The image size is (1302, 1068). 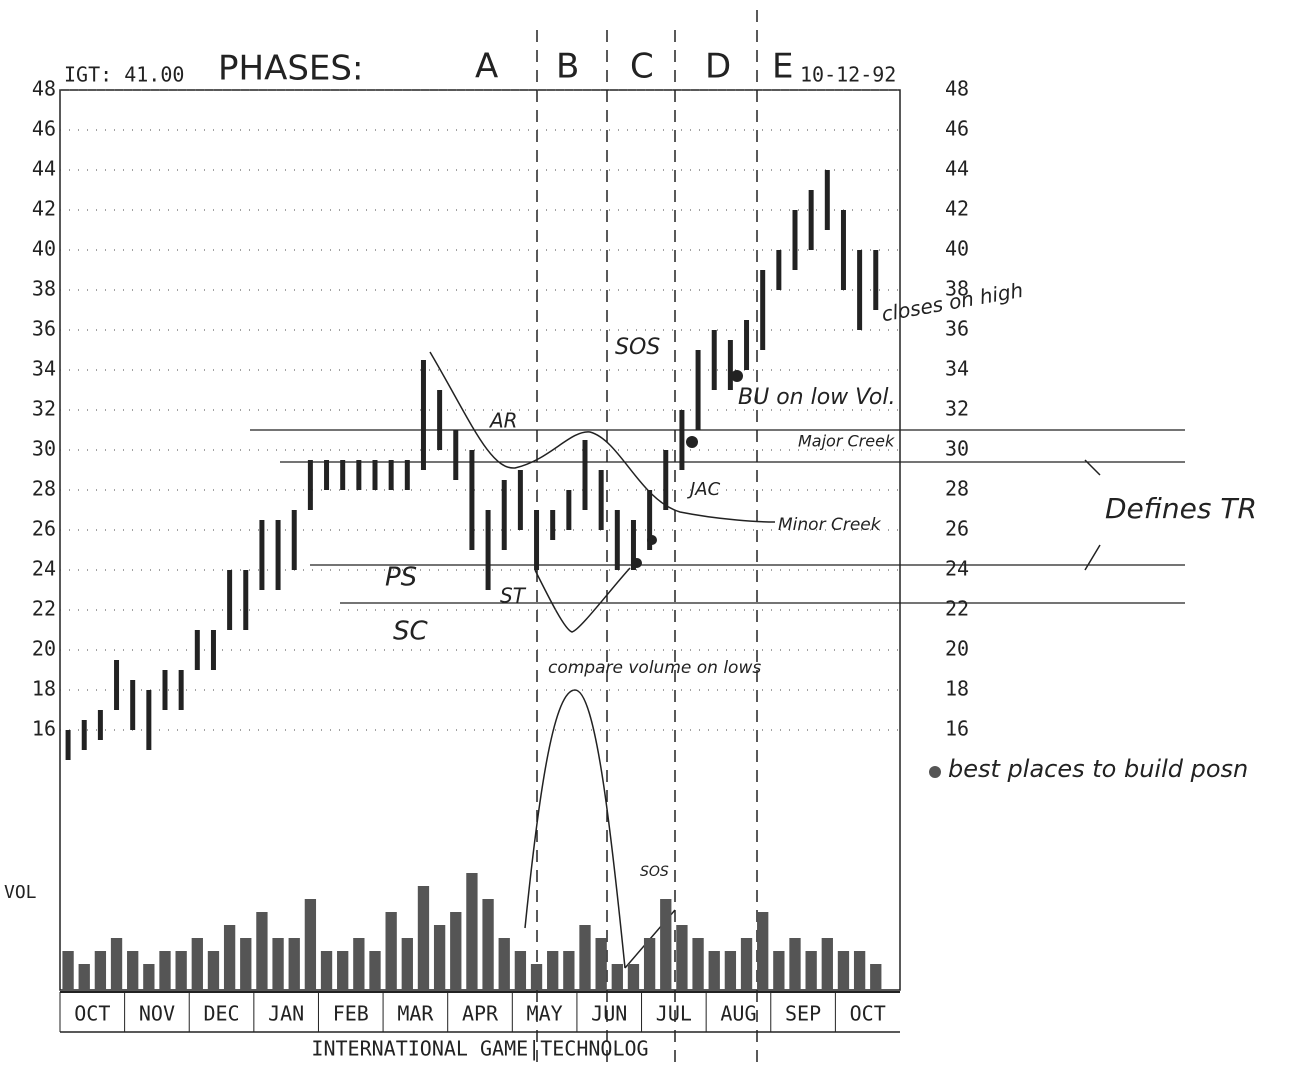 What do you see at coordinates (848, 75) in the screenshot?
I see `chart-date: 10-12-92` at bounding box center [848, 75].